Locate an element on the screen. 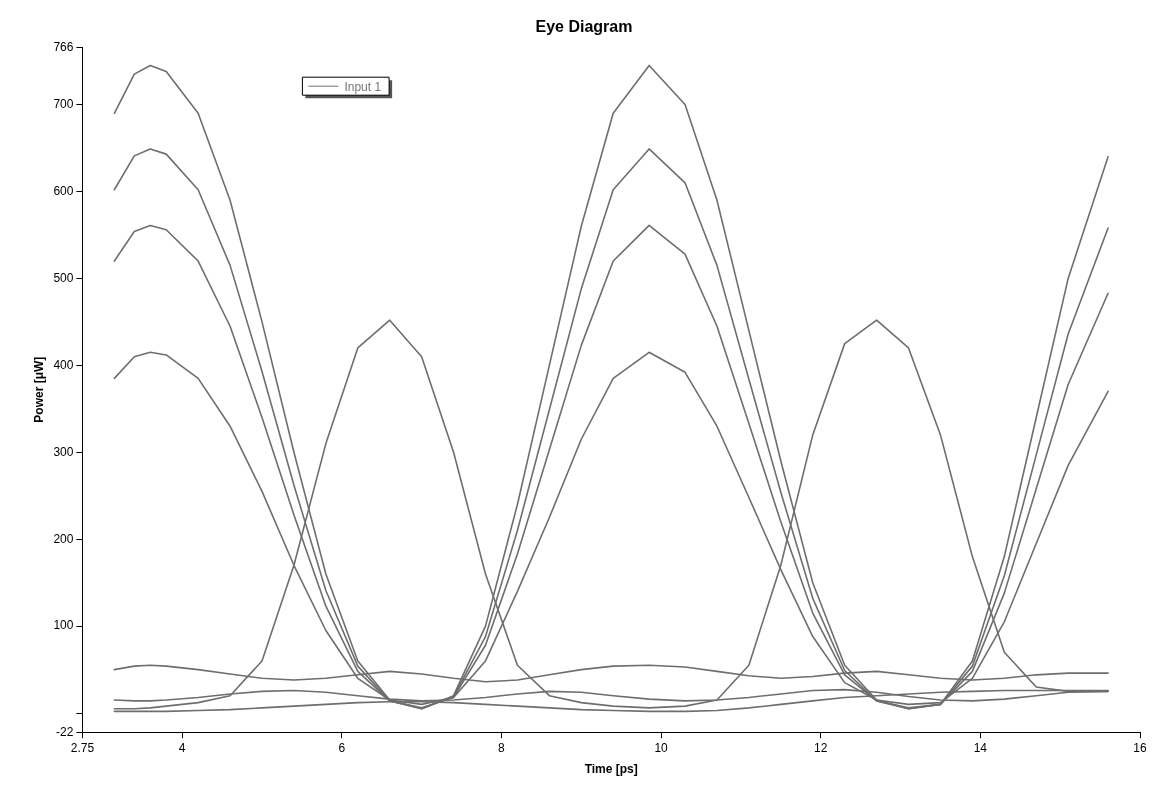  x-tick-label: 14 is located at coordinates (980, 747).